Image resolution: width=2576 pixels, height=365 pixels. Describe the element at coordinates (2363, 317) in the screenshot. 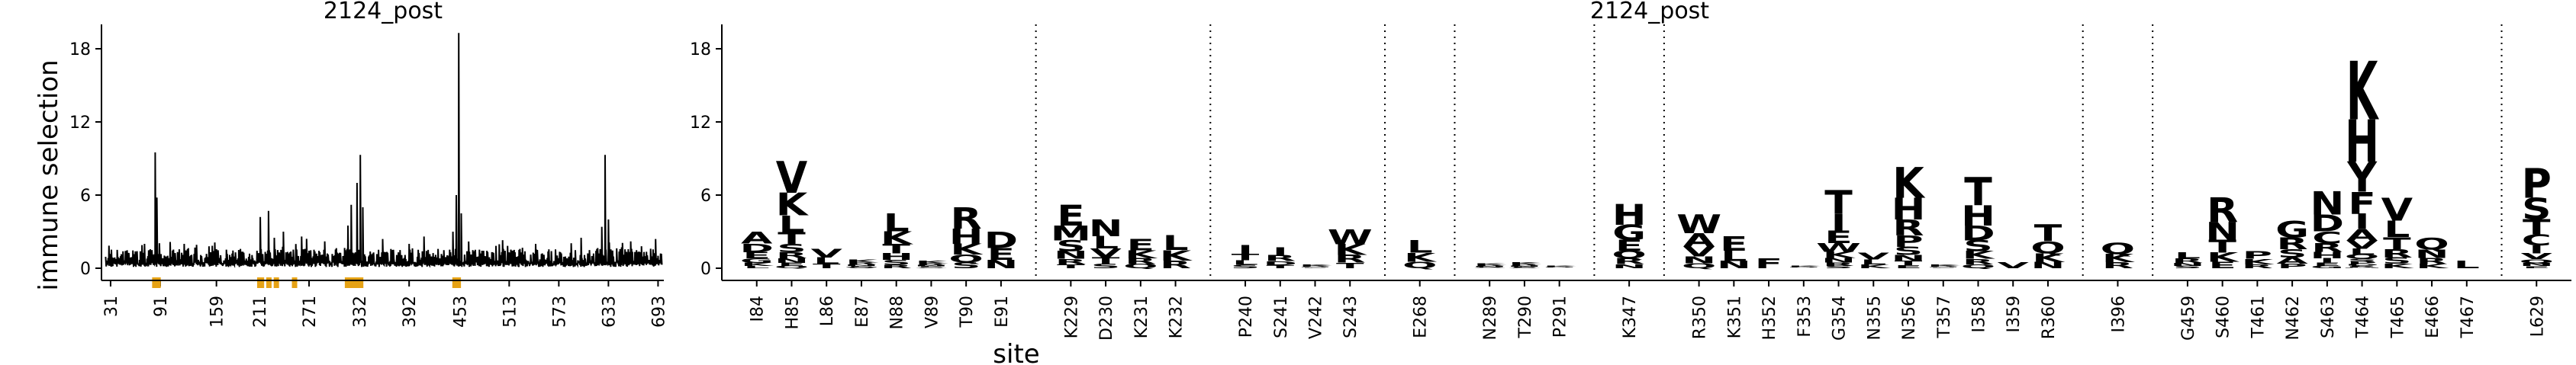

I see `site-tick-label: T464` at that location.